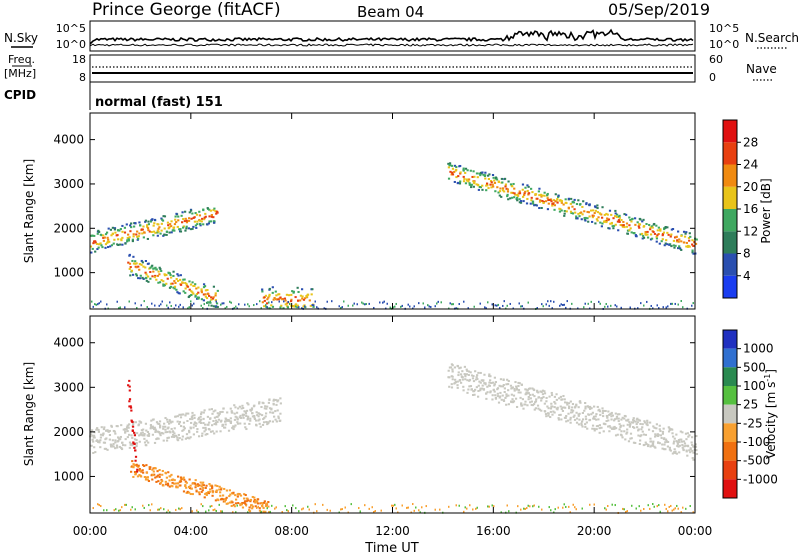  What do you see at coordinates (754, 386) in the screenshot?
I see `velocity-colorbar-tick: 100` at bounding box center [754, 386].